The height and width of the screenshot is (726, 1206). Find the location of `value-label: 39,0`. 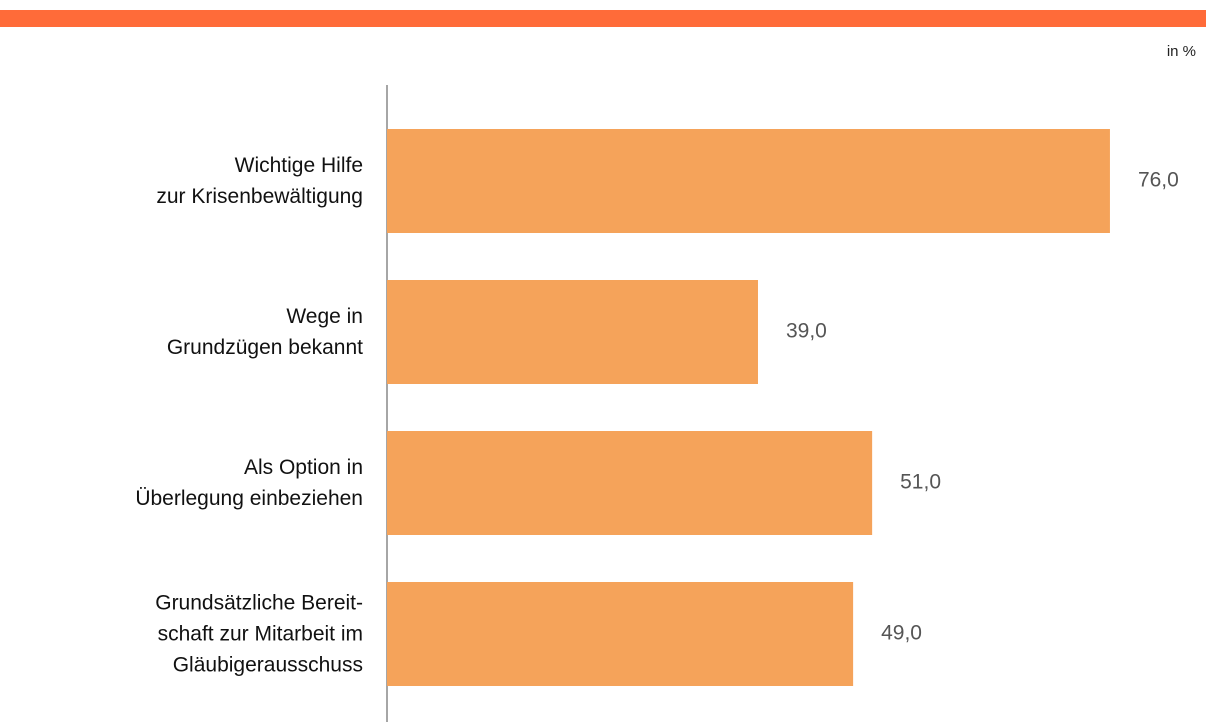

value-label: 39,0 is located at coordinates (806, 331).